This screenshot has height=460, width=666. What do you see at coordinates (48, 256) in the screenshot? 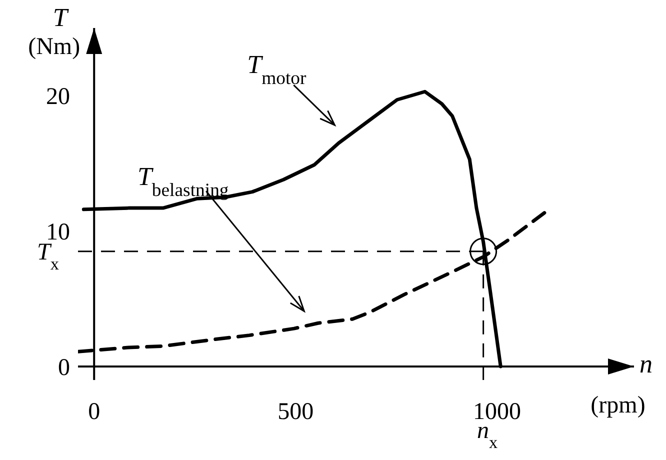
I see `ref-line-label: T$_{x}$` at bounding box center [48, 256].